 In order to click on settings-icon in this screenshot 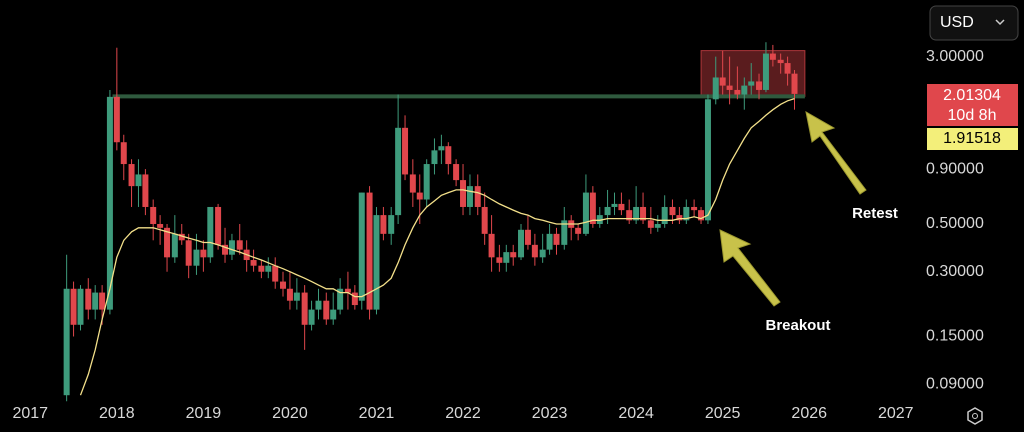, I will do `click(975, 416)`.